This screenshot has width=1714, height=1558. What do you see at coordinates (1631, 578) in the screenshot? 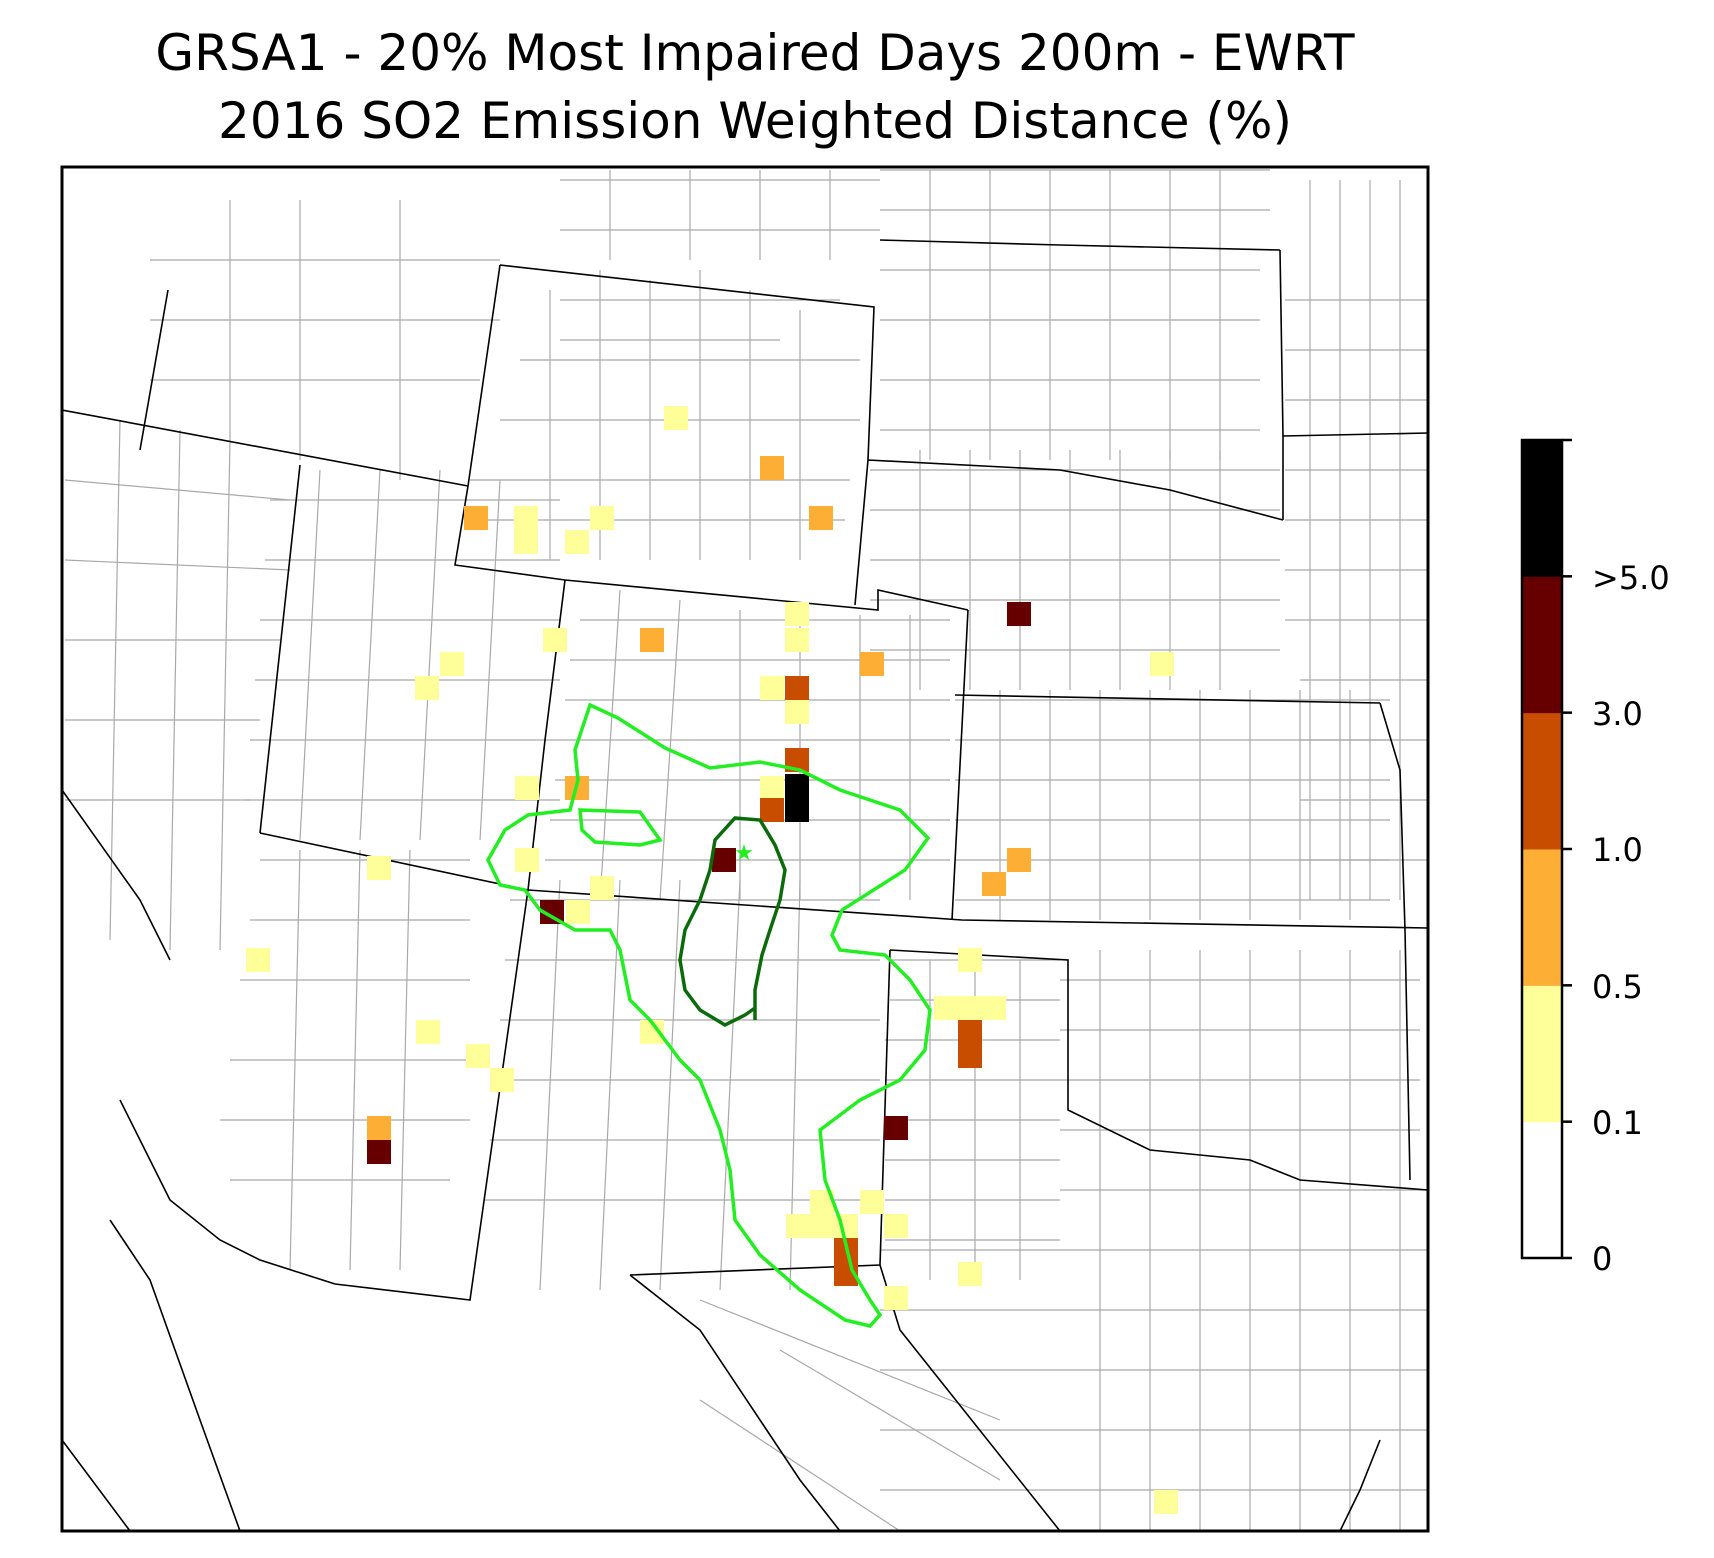
I see `colorbar-tick-label: >5.0` at bounding box center [1631, 578].